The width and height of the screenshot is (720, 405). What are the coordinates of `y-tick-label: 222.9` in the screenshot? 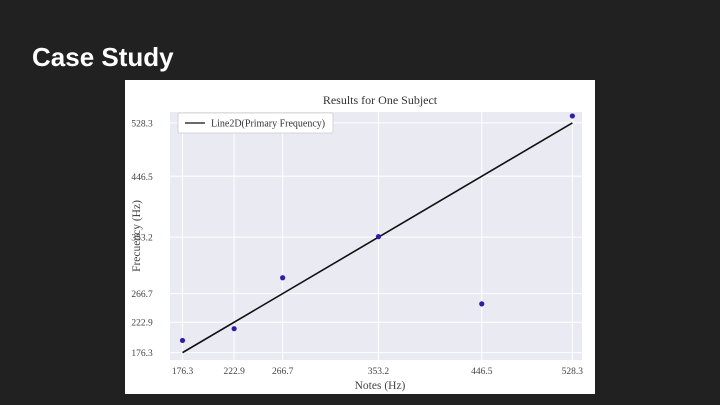 It's located at (142, 324).